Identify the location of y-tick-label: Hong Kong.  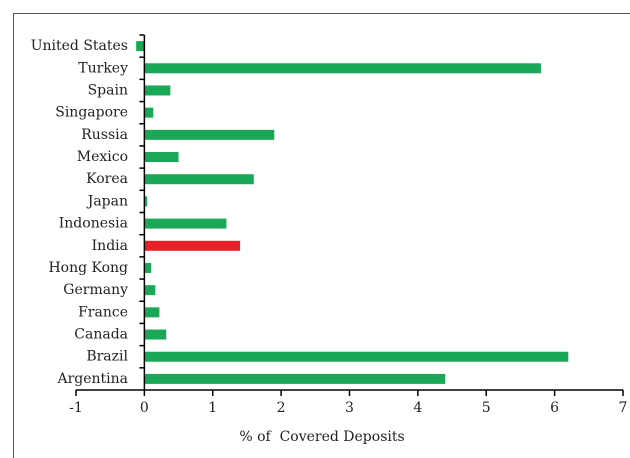
(88, 268).